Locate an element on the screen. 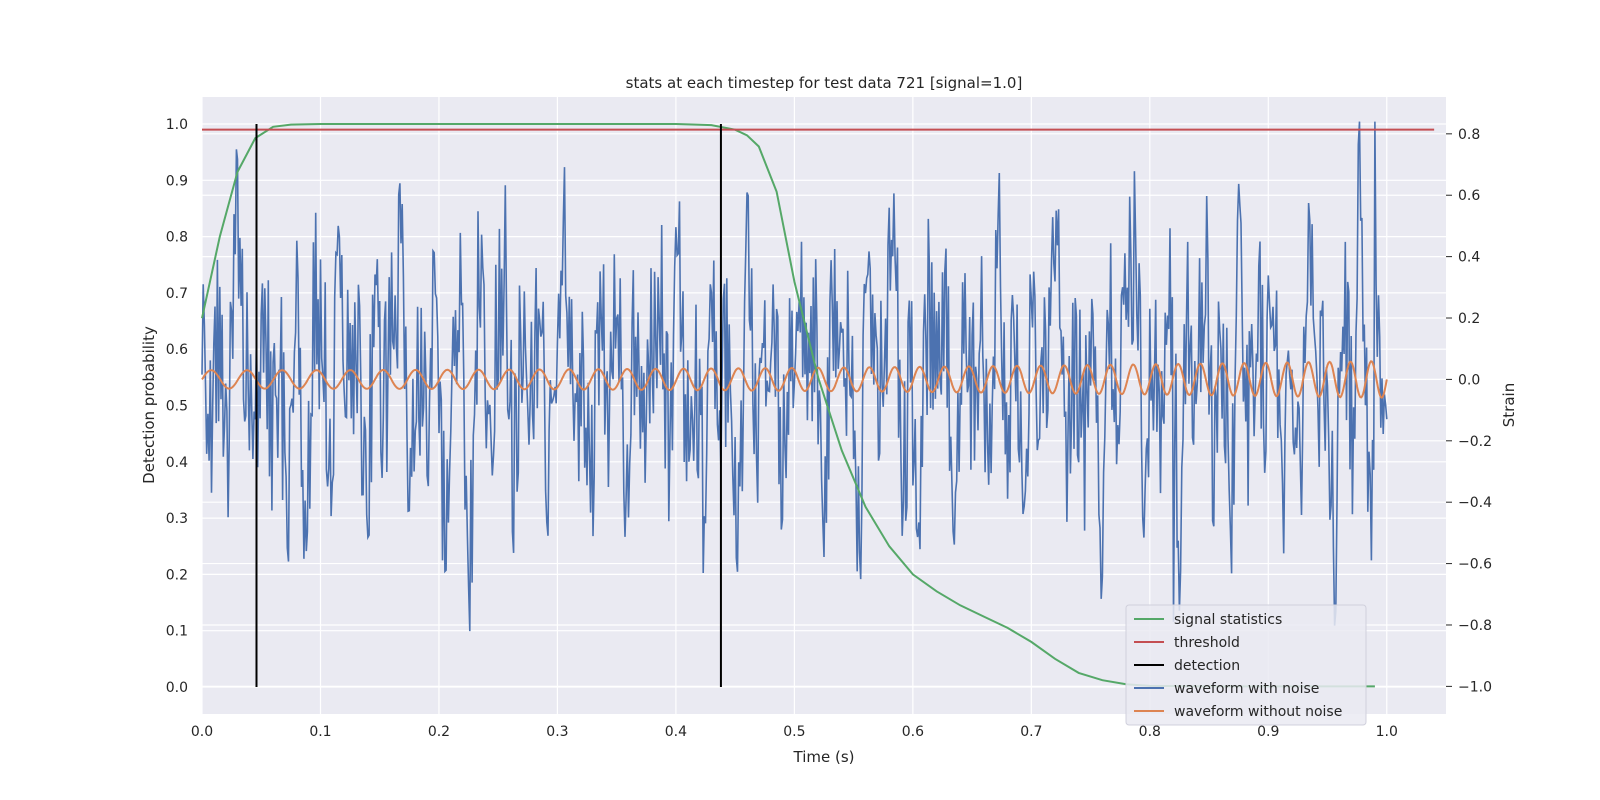  x-tick-label: 0.5 is located at coordinates (794, 732).